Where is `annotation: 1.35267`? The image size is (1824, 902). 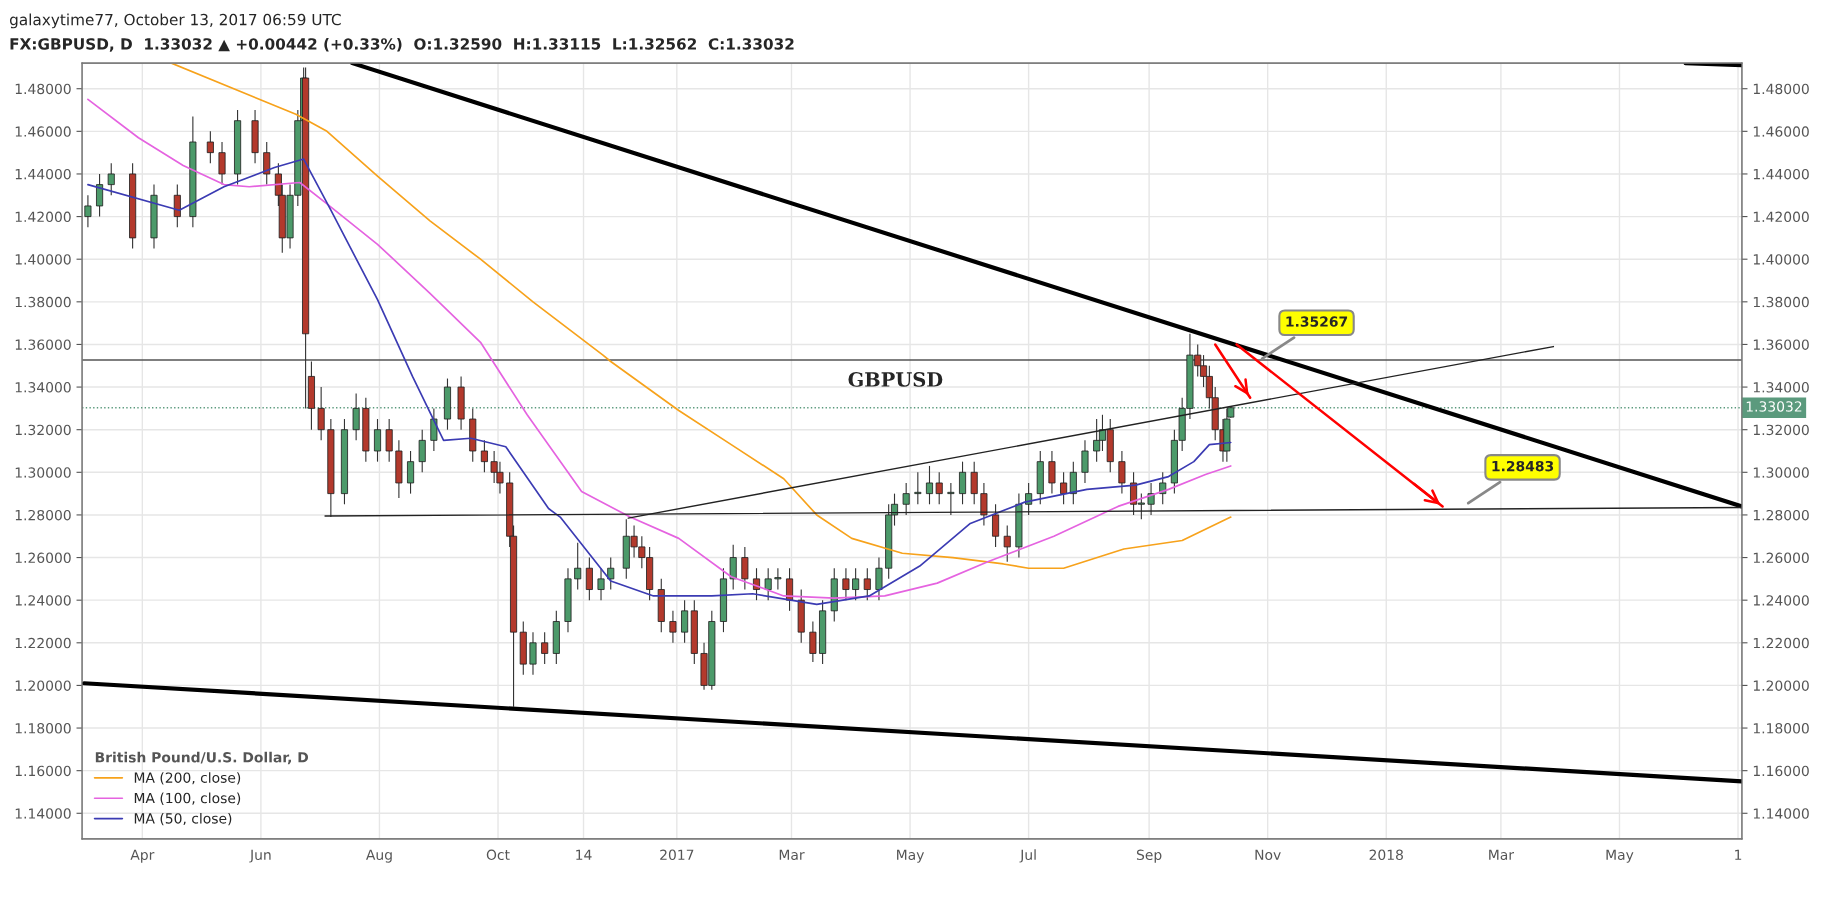
annotation: 1.35267 is located at coordinates (1317, 321).